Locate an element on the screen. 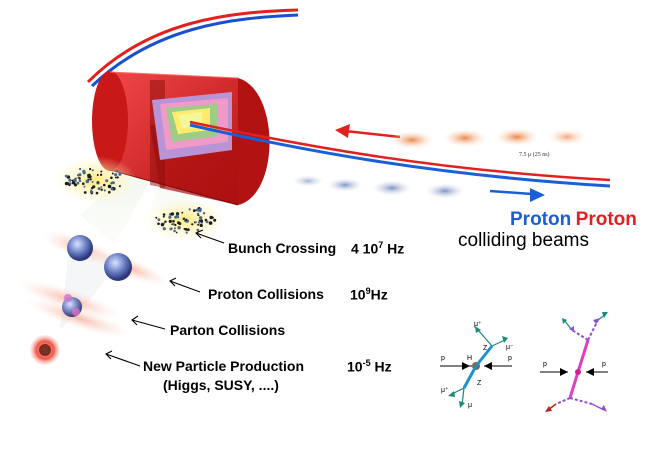 Image resolution: width=645 pixels, height=453 pixels. new-particle-examples: (Higgs, SUSY, ....) is located at coordinates (221, 385).